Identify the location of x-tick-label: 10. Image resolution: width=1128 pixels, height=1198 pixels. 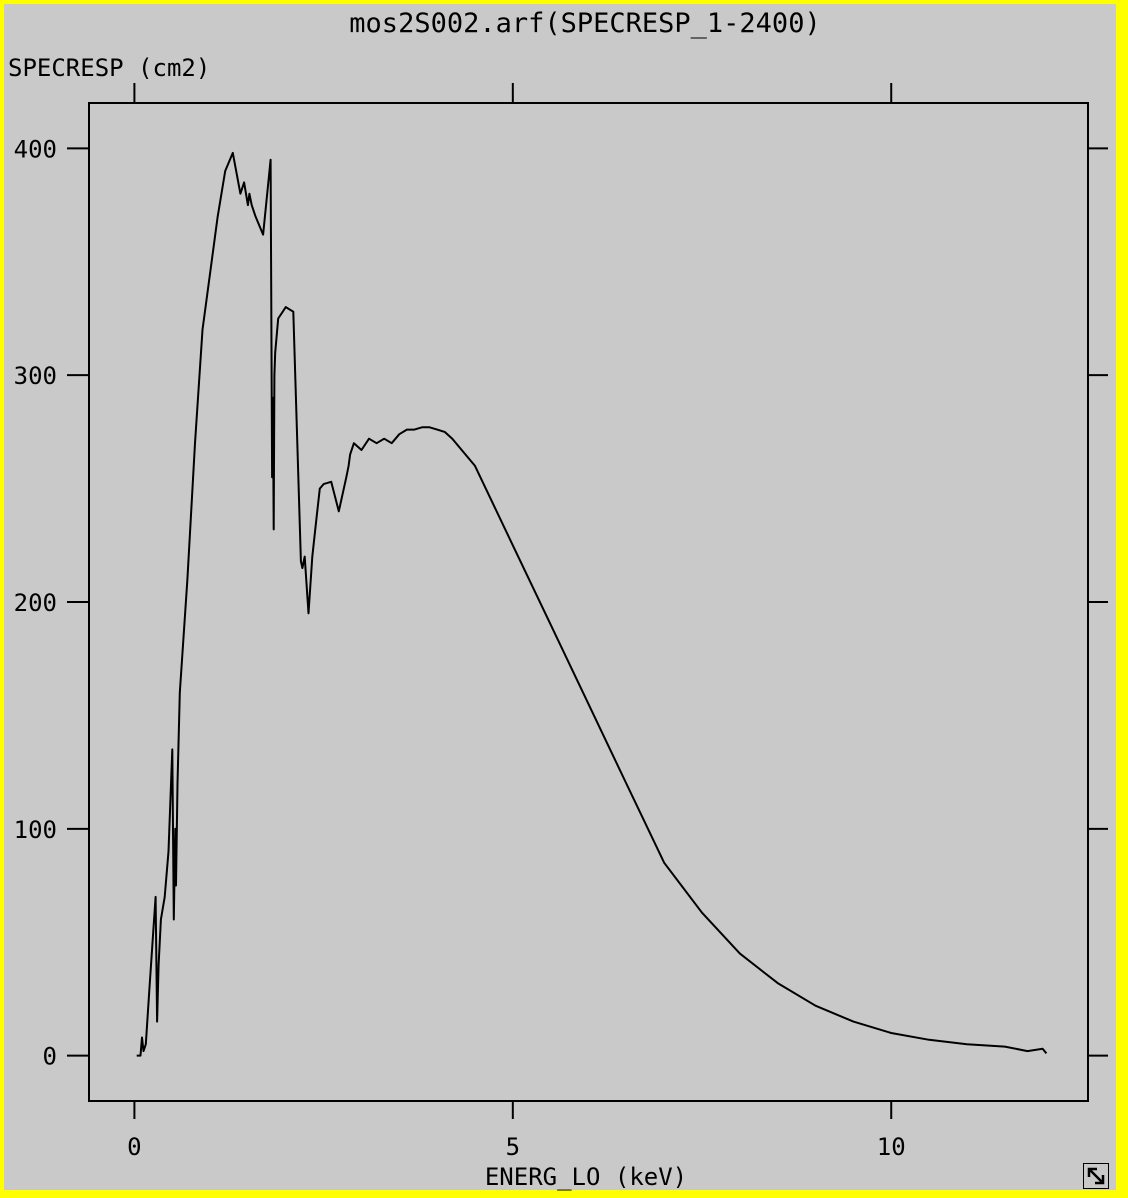
(891, 1147).